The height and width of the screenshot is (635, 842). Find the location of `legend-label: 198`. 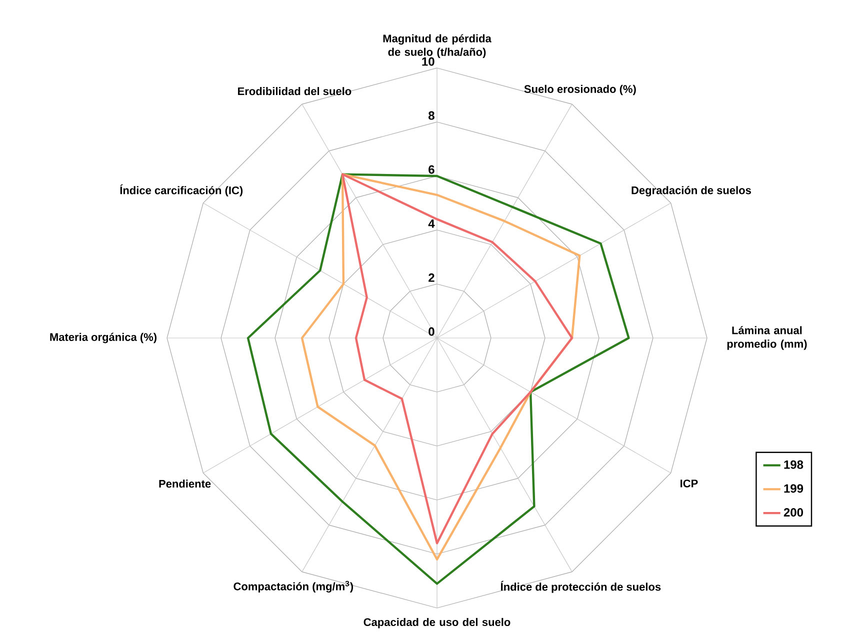

legend-label: 198 is located at coordinates (794, 464).